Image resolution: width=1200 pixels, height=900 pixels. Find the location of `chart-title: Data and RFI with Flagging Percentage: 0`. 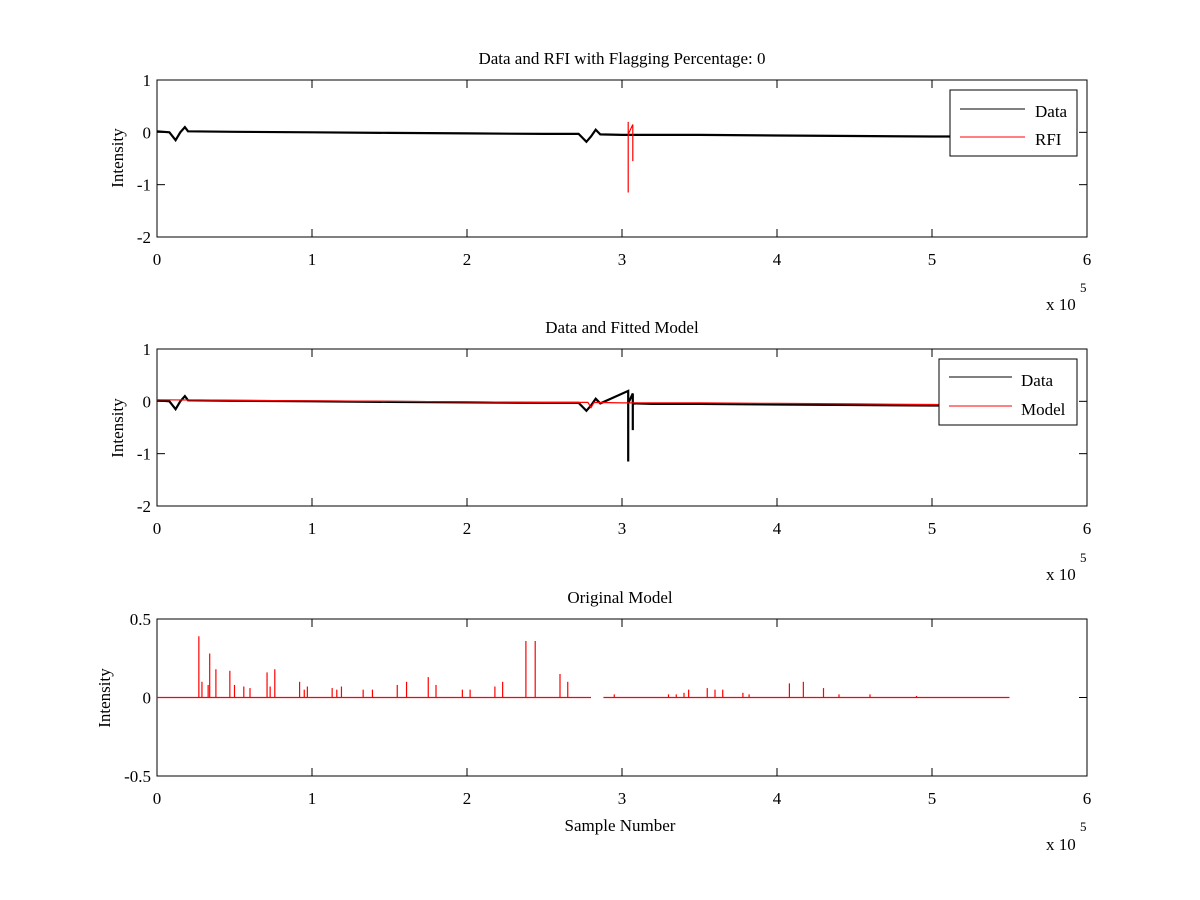

chart-title: Data and RFI with Flagging Percentage: 0 is located at coordinates (621, 58).